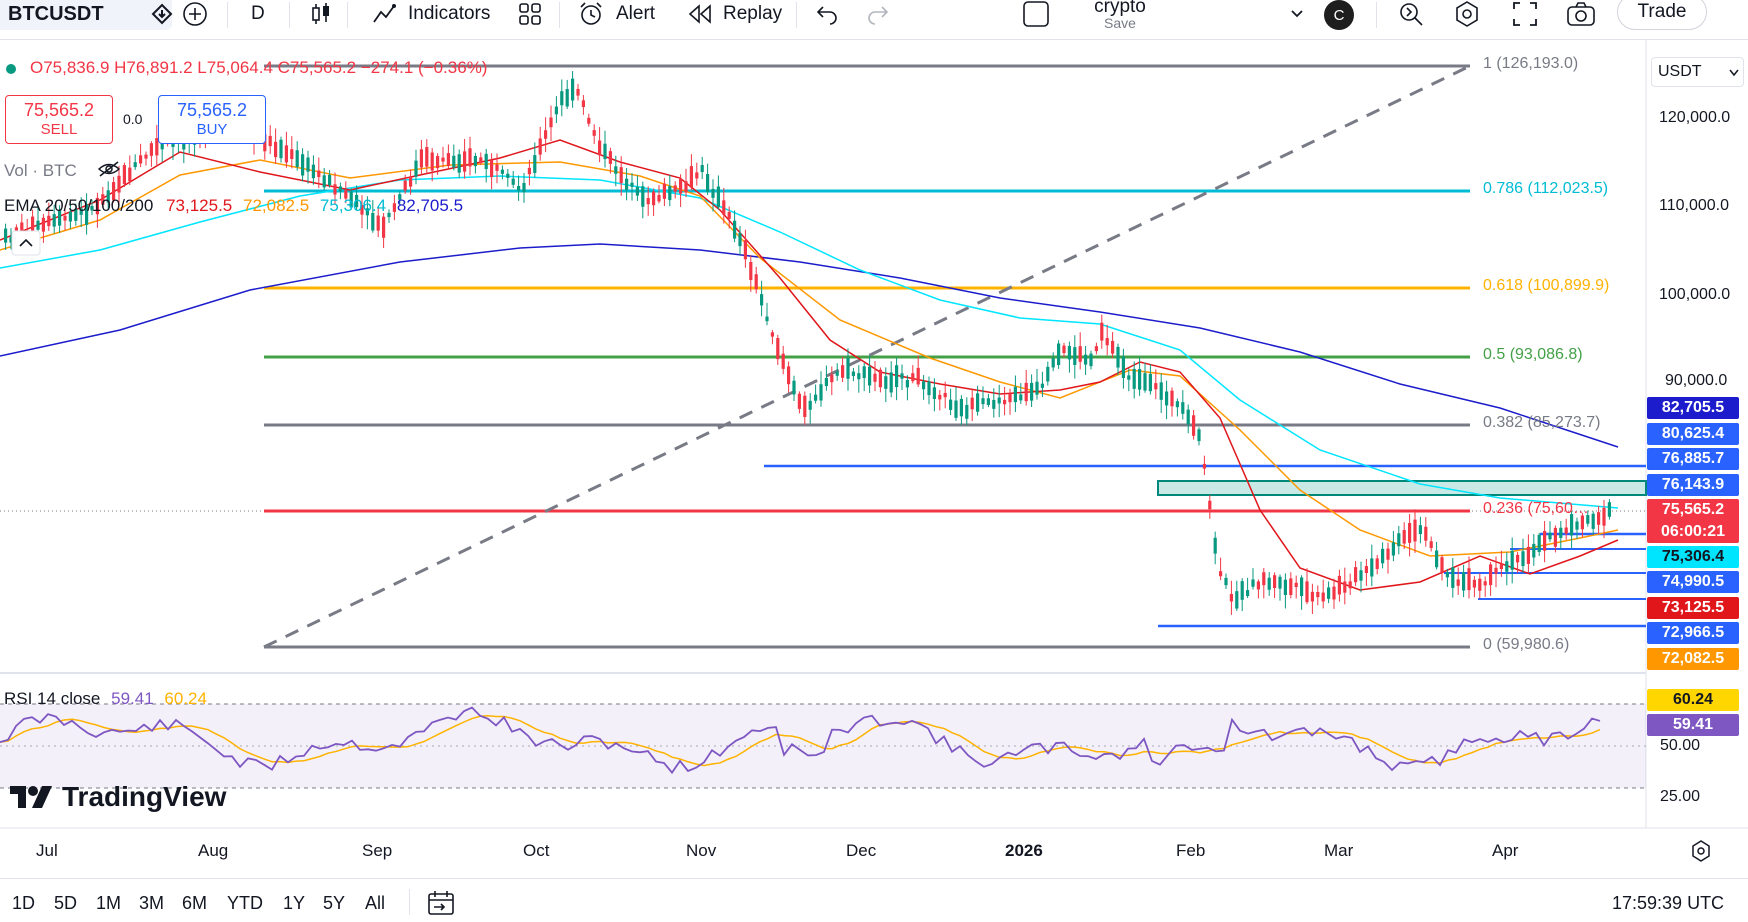  What do you see at coordinates (800, 740) in the screenshot?
I see `rsi-lines` at bounding box center [800, 740].